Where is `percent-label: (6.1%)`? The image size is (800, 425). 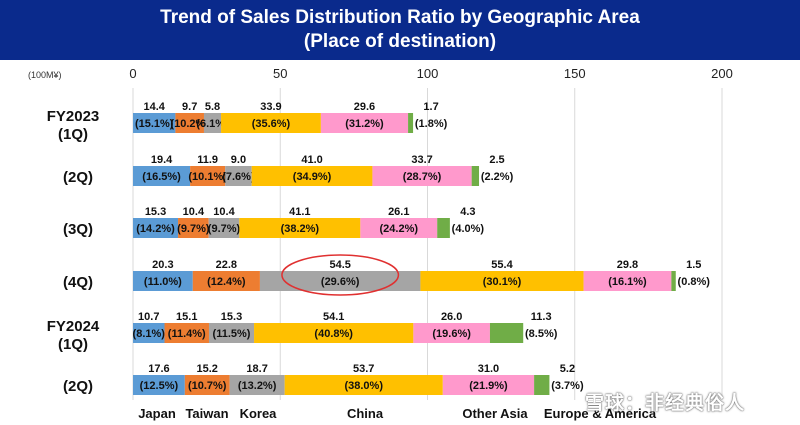
percent-label: (6.1%) is located at coordinates (212, 124).